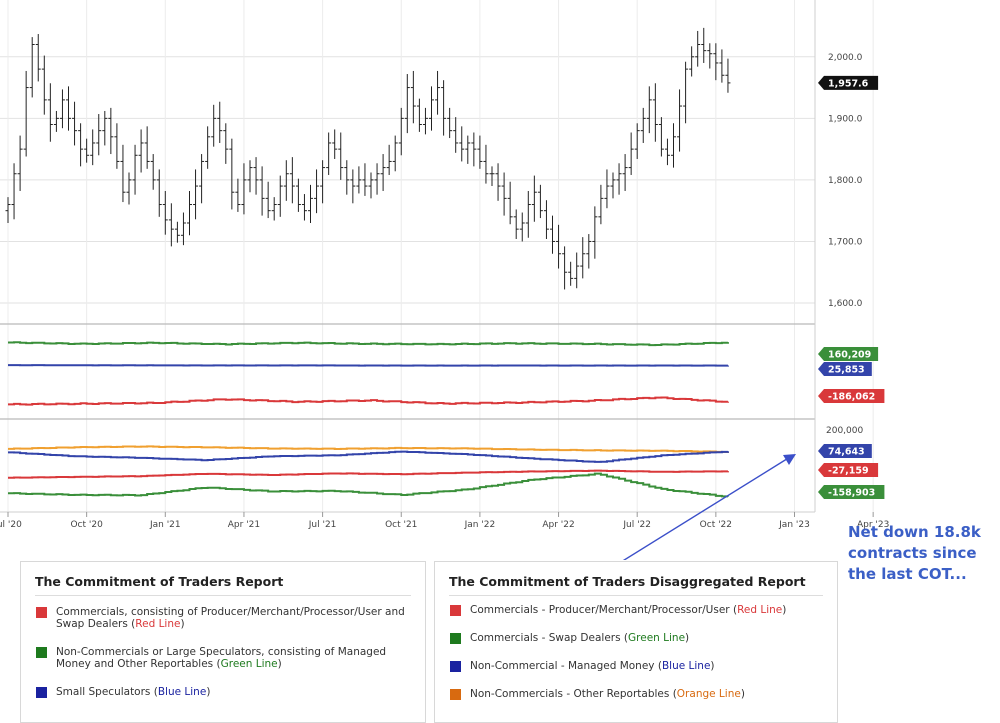 The image size is (1000, 723). What do you see at coordinates (708, 694) in the screenshot?
I see `disaggregated-legend-item-line-color: Orange Line` at bounding box center [708, 694].